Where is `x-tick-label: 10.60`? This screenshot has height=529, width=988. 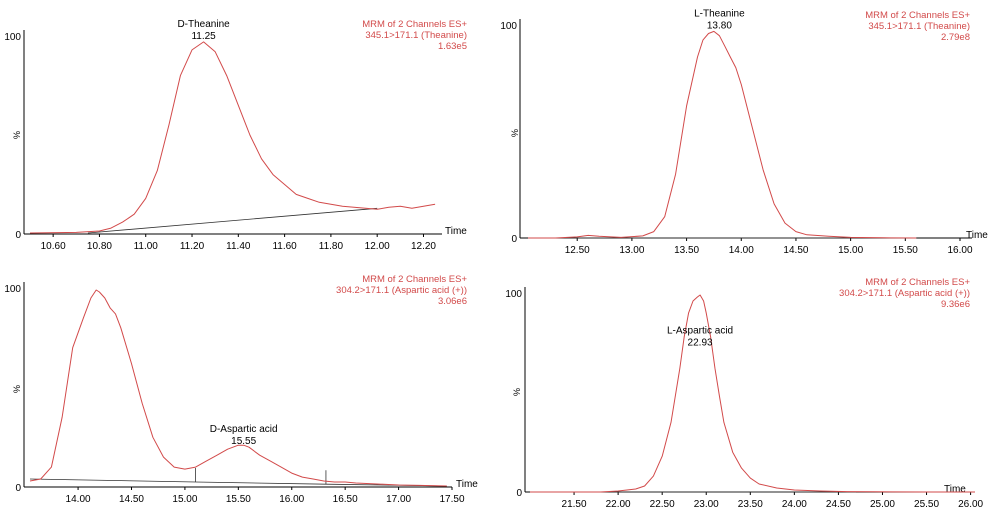 x-tick-label: 10.60 is located at coordinates (53, 246).